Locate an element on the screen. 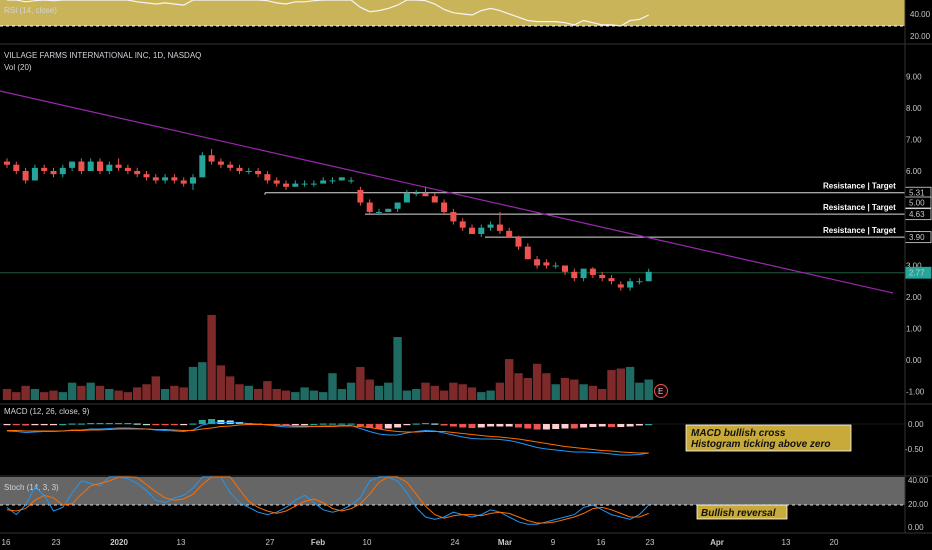  stoch-band is located at coordinates (452, 491).